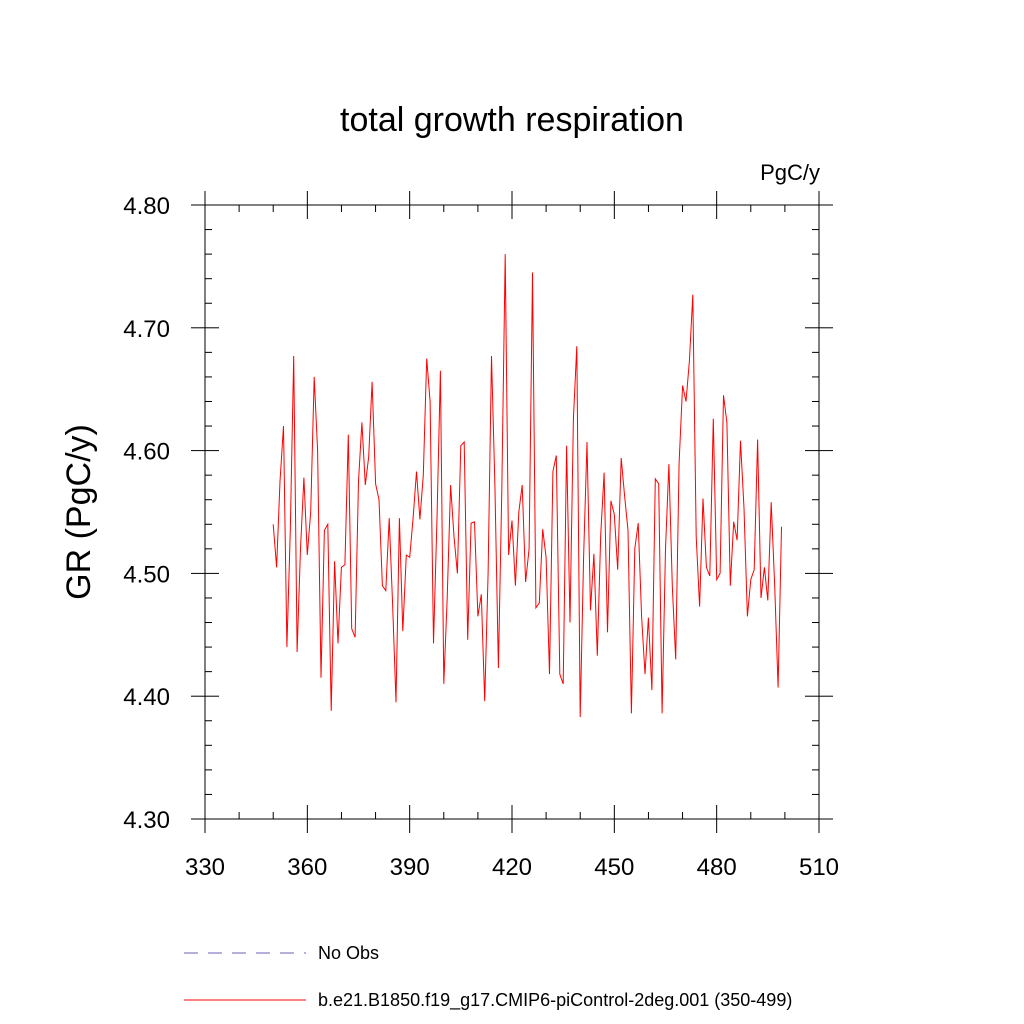 The image size is (1024, 1024). I want to click on y-tick-label: 4.70, so click(146, 329).